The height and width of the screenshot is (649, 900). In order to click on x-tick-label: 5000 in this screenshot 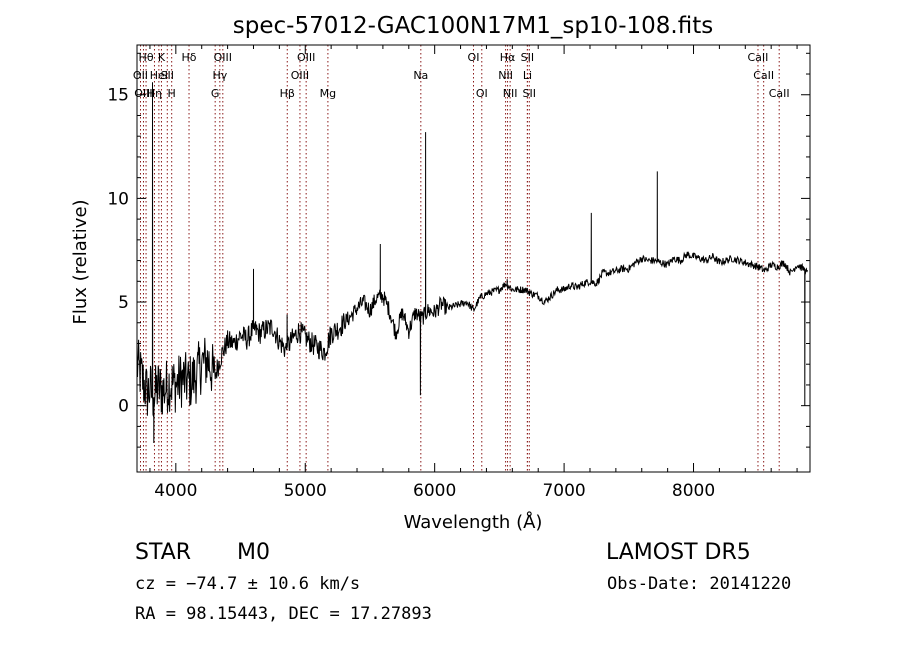, I will do `click(305, 491)`.